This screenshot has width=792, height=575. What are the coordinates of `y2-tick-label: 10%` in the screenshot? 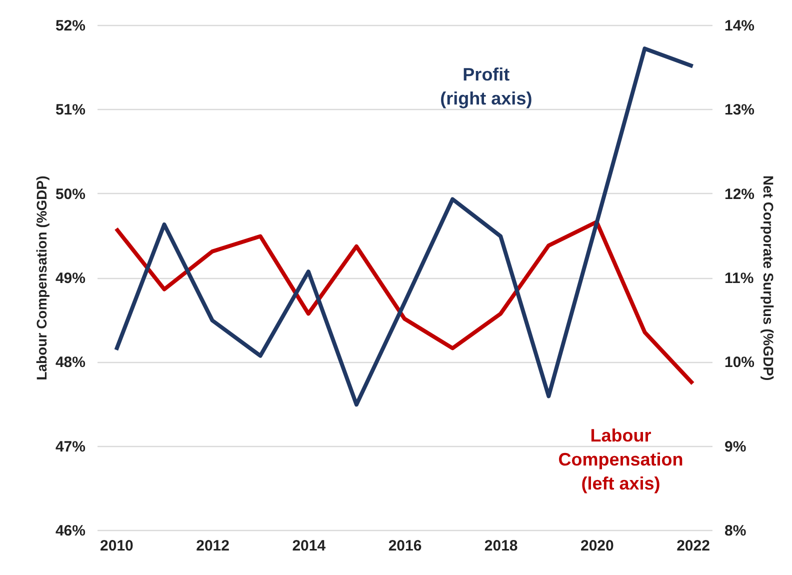 It's located at (739, 363).